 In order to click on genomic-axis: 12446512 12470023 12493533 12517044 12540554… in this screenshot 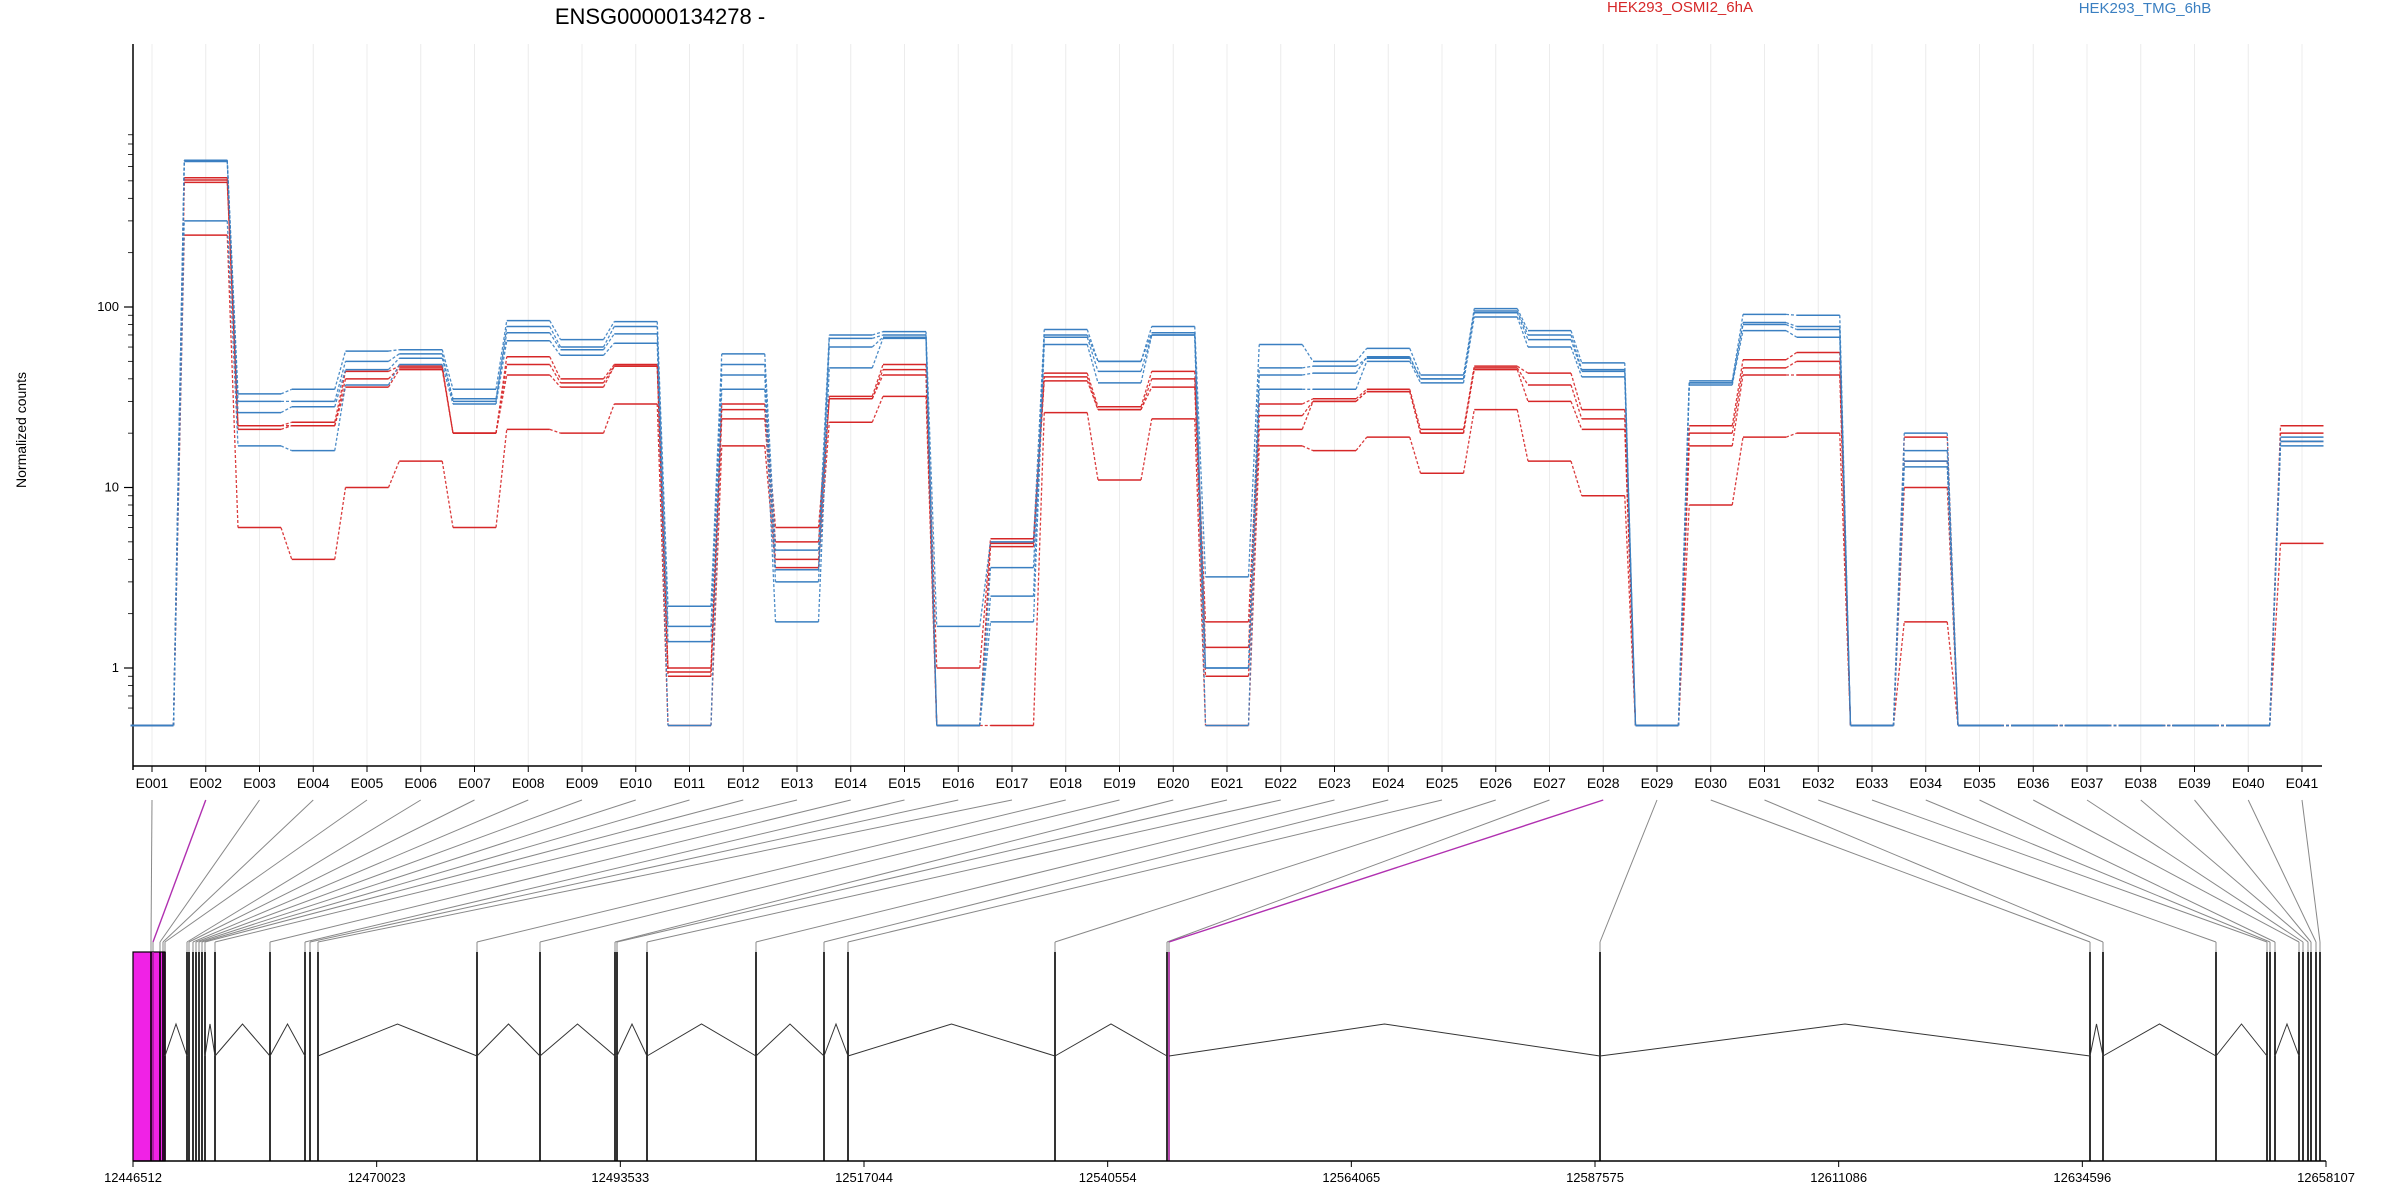, I will do `click(1229, 1172)`.